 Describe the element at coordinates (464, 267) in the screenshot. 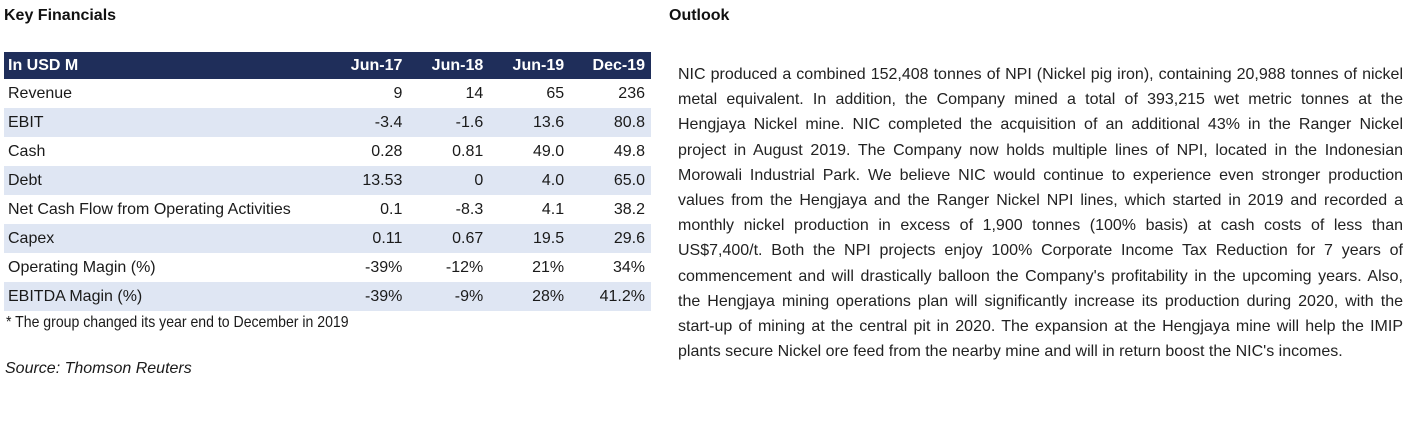

I see `table-cell: -12%` at that location.